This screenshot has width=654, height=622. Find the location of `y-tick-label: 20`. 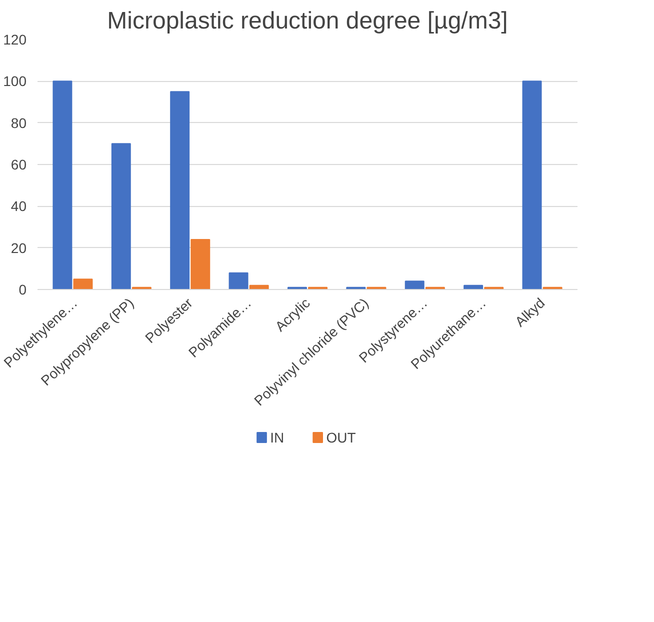

y-tick-label: 20 is located at coordinates (18, 248).